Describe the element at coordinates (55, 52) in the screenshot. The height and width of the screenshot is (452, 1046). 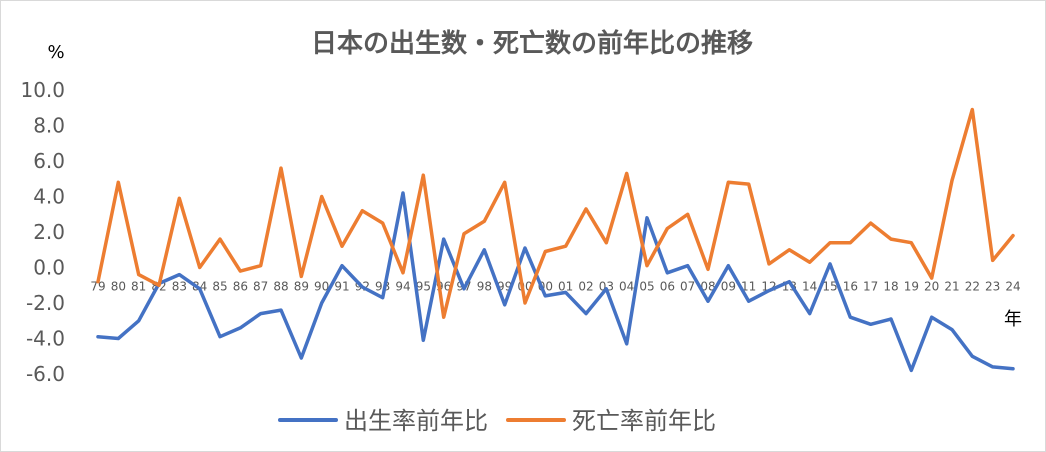
I see `y-axis-unit-label: %` at that location.